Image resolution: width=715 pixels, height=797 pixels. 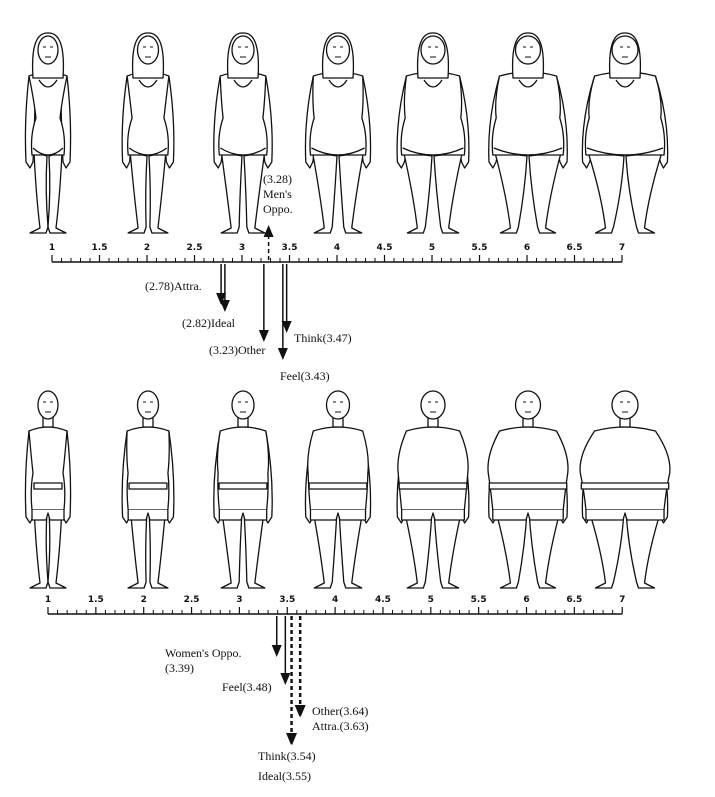 What do you see at coordinates (284, 776) in the screenshot?
I see `marker-label: Ideal(3.55)` at bounding box center [284, 776].